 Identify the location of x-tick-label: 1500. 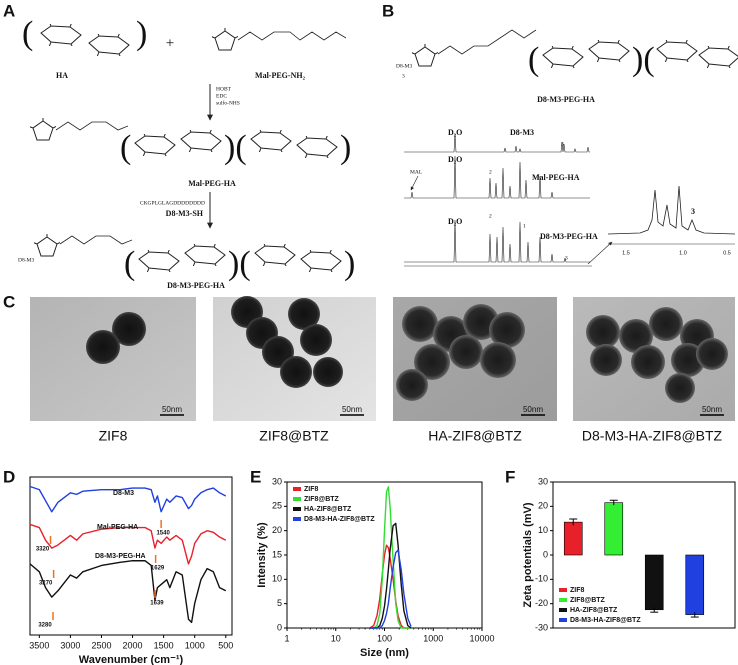
(164, 645).